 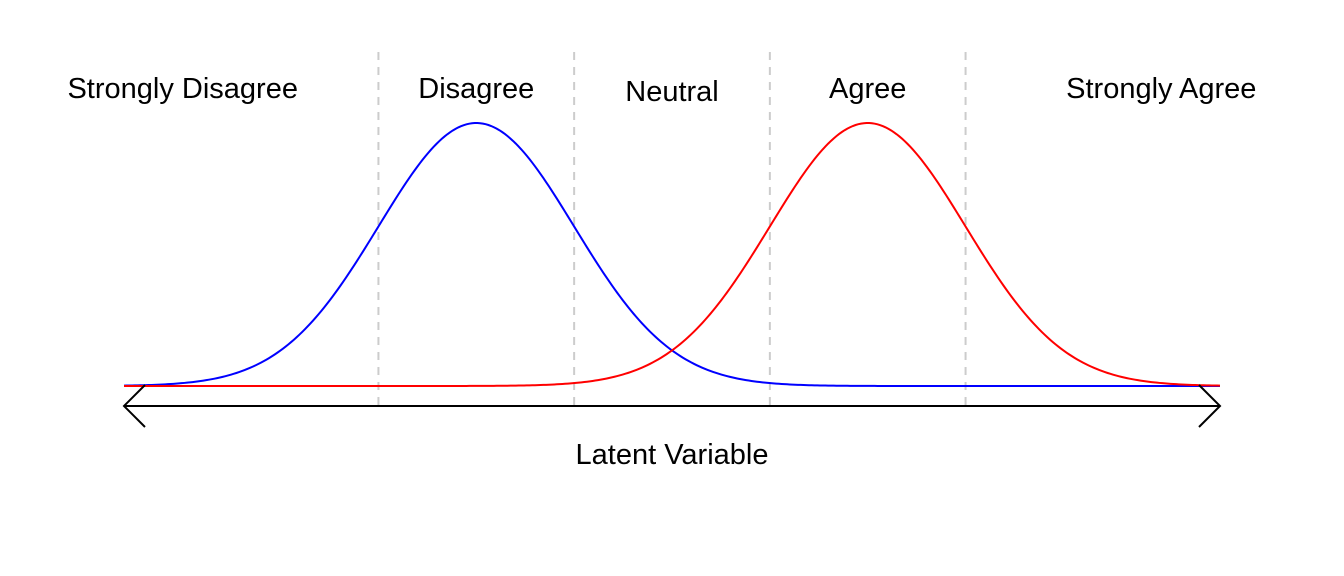 I want to click on category-label: Neutral, so click(x=672, y=92).